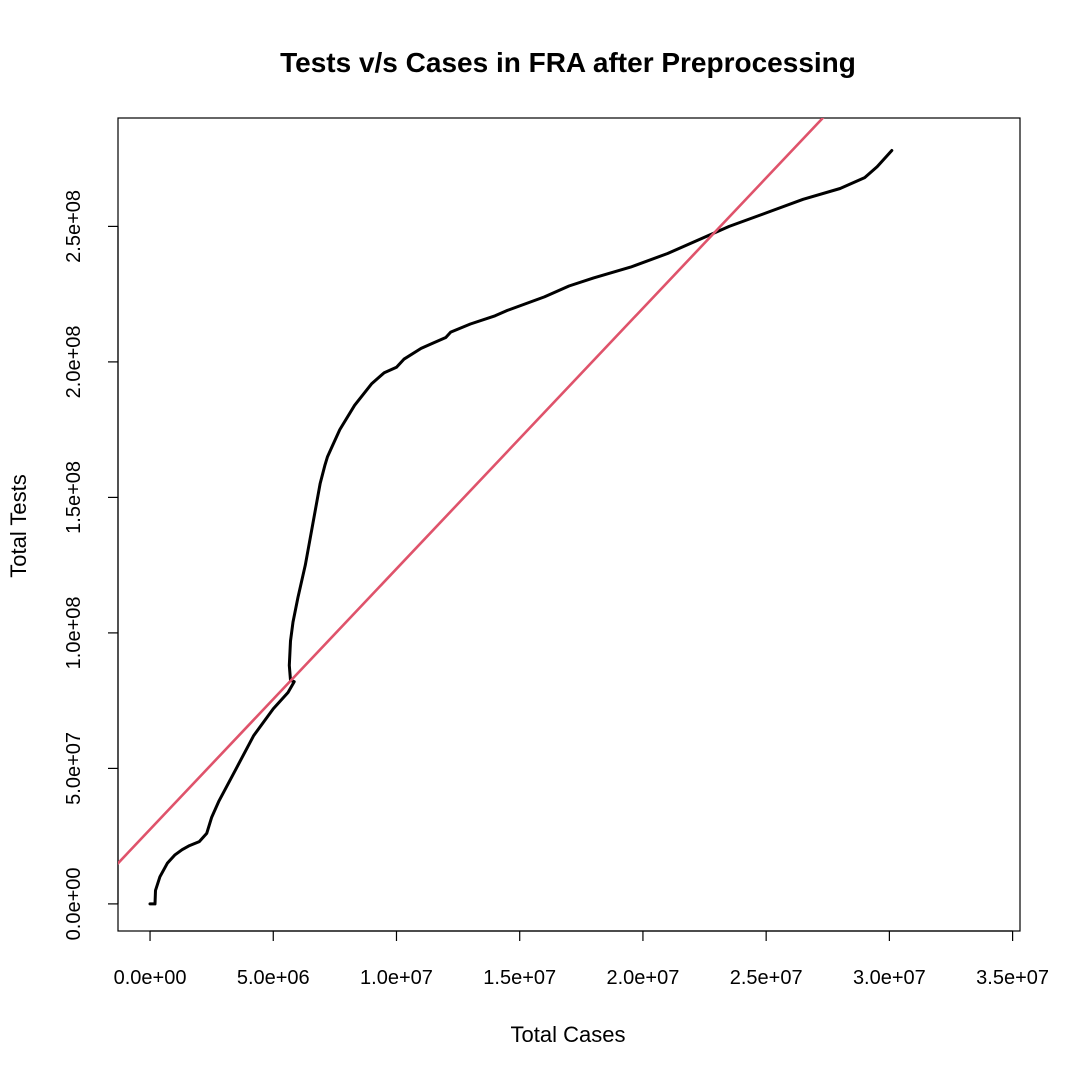  Describe the element at coordinates (519, 978) in the screenshot. I see `x-tick-label: 1.5e+07` at that location.